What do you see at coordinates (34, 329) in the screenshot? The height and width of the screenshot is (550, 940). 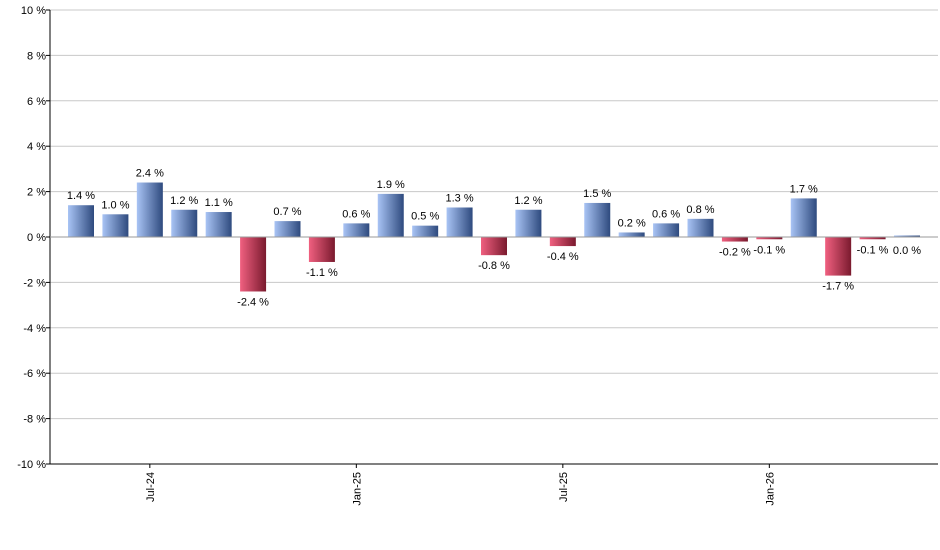 I see `y-tick-label: -4 %` at bounding box center [34, 329].